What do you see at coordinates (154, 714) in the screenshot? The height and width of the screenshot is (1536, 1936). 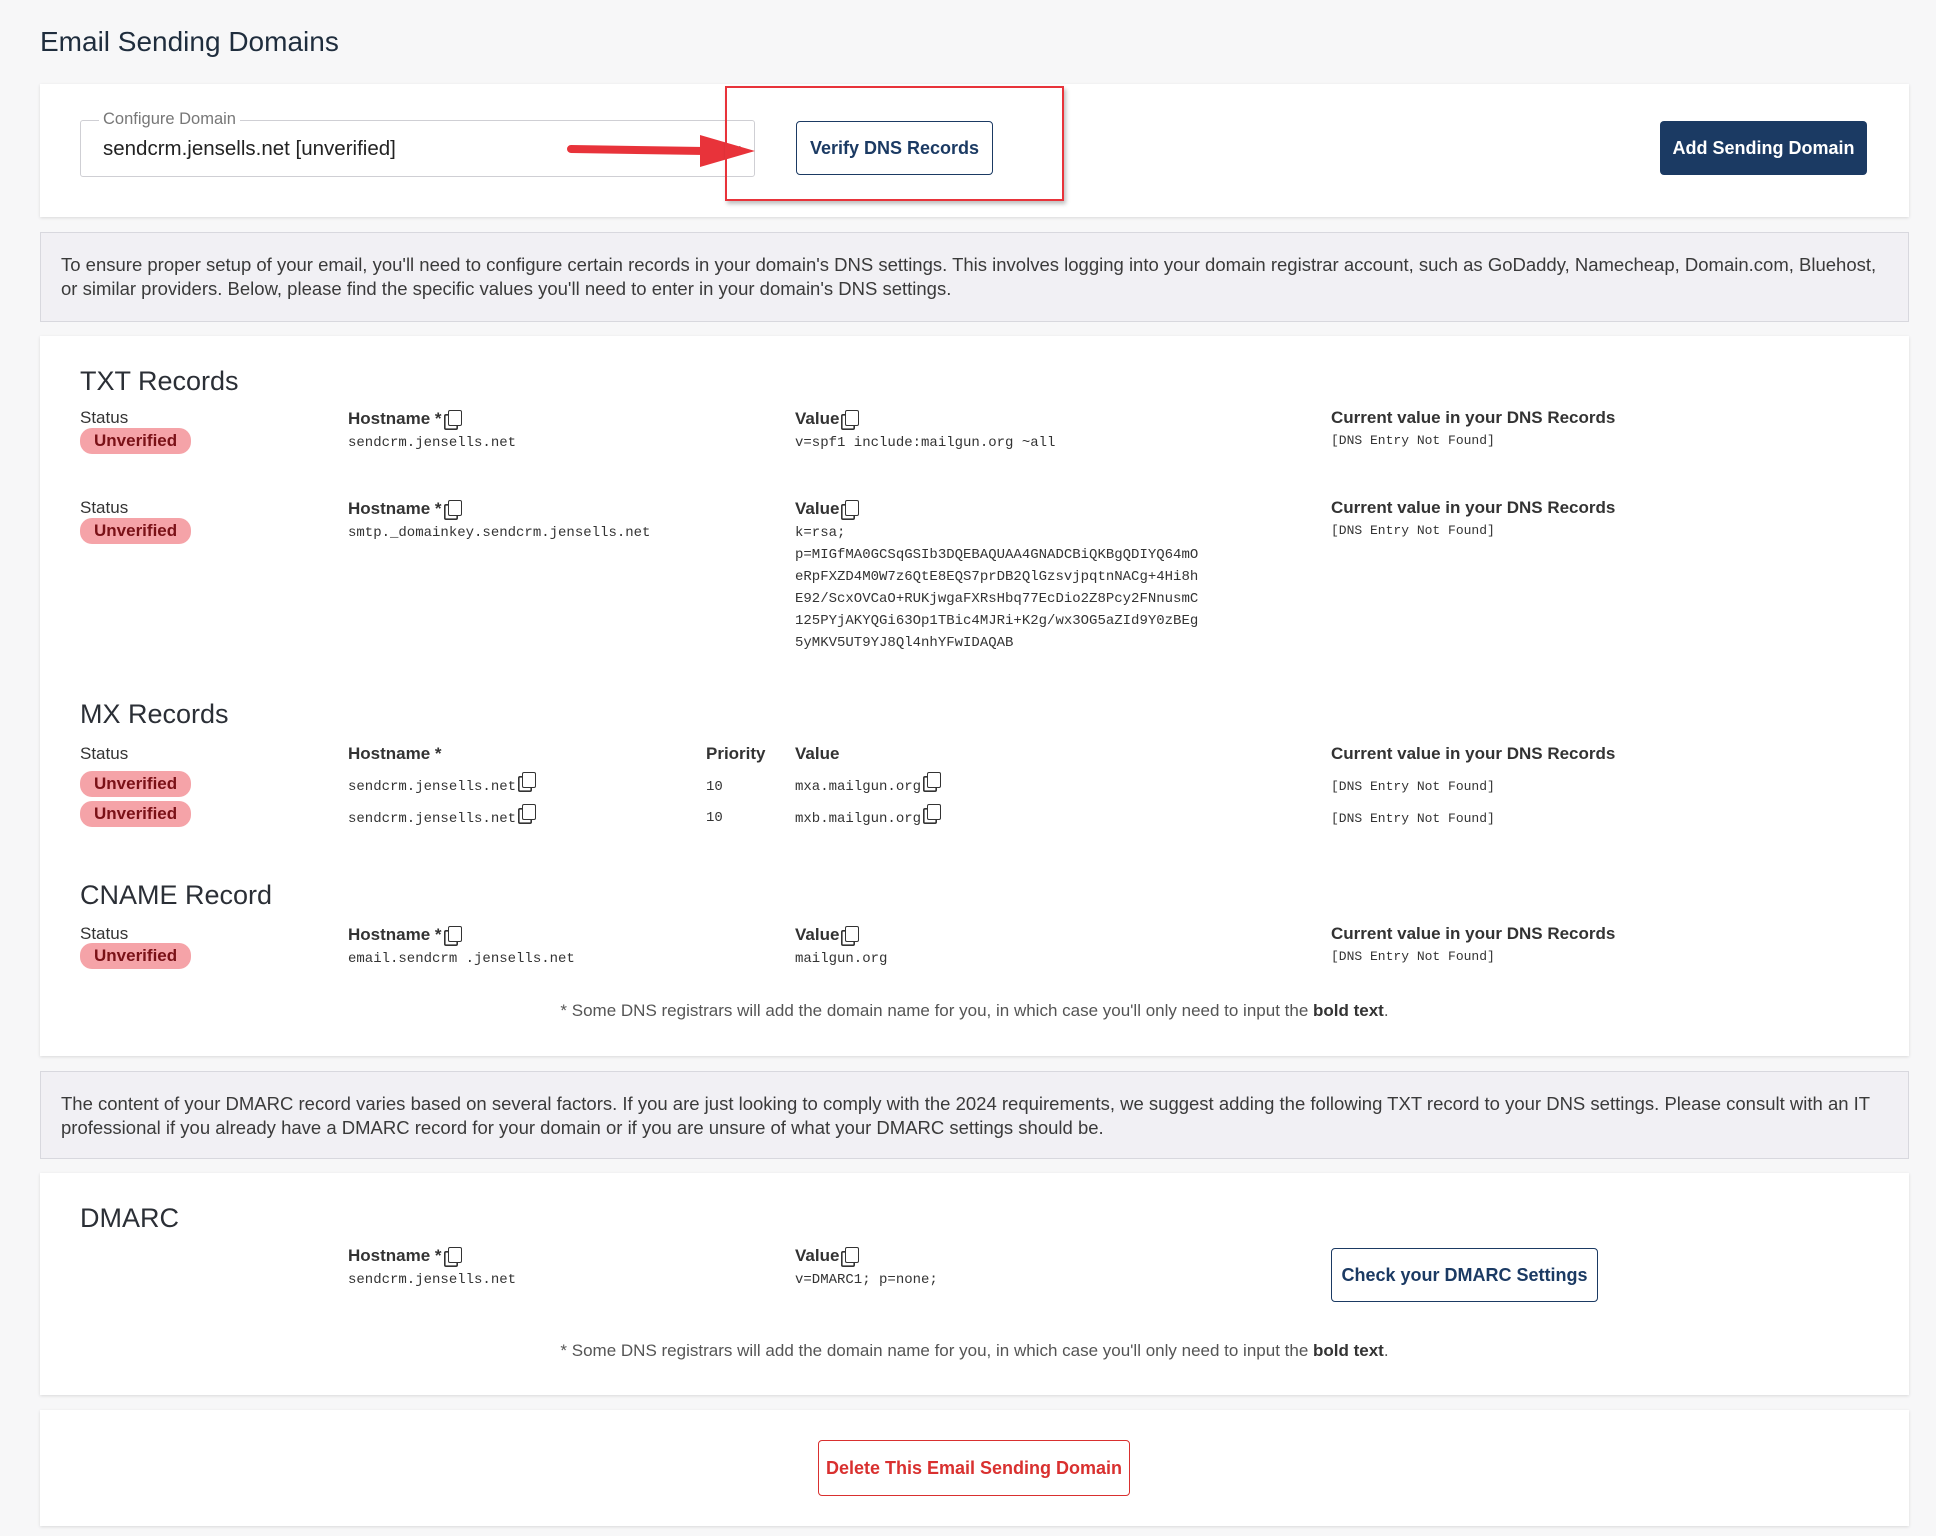 I see `mx-records-heading: MX Records` at bounding box center [154, 714].